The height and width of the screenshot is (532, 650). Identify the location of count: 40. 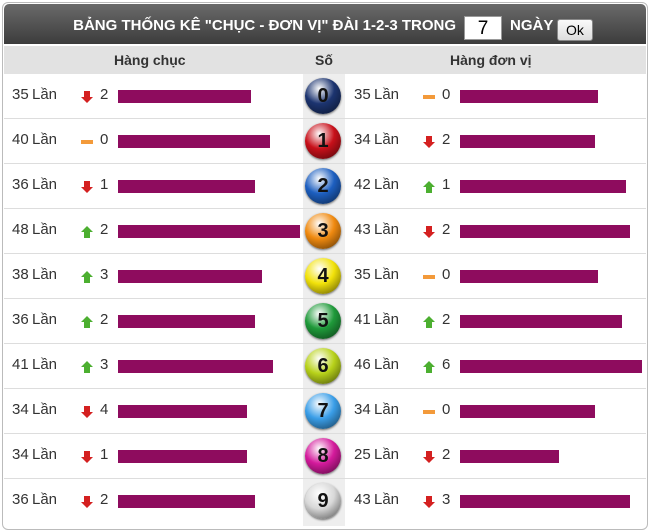
(20, 139).